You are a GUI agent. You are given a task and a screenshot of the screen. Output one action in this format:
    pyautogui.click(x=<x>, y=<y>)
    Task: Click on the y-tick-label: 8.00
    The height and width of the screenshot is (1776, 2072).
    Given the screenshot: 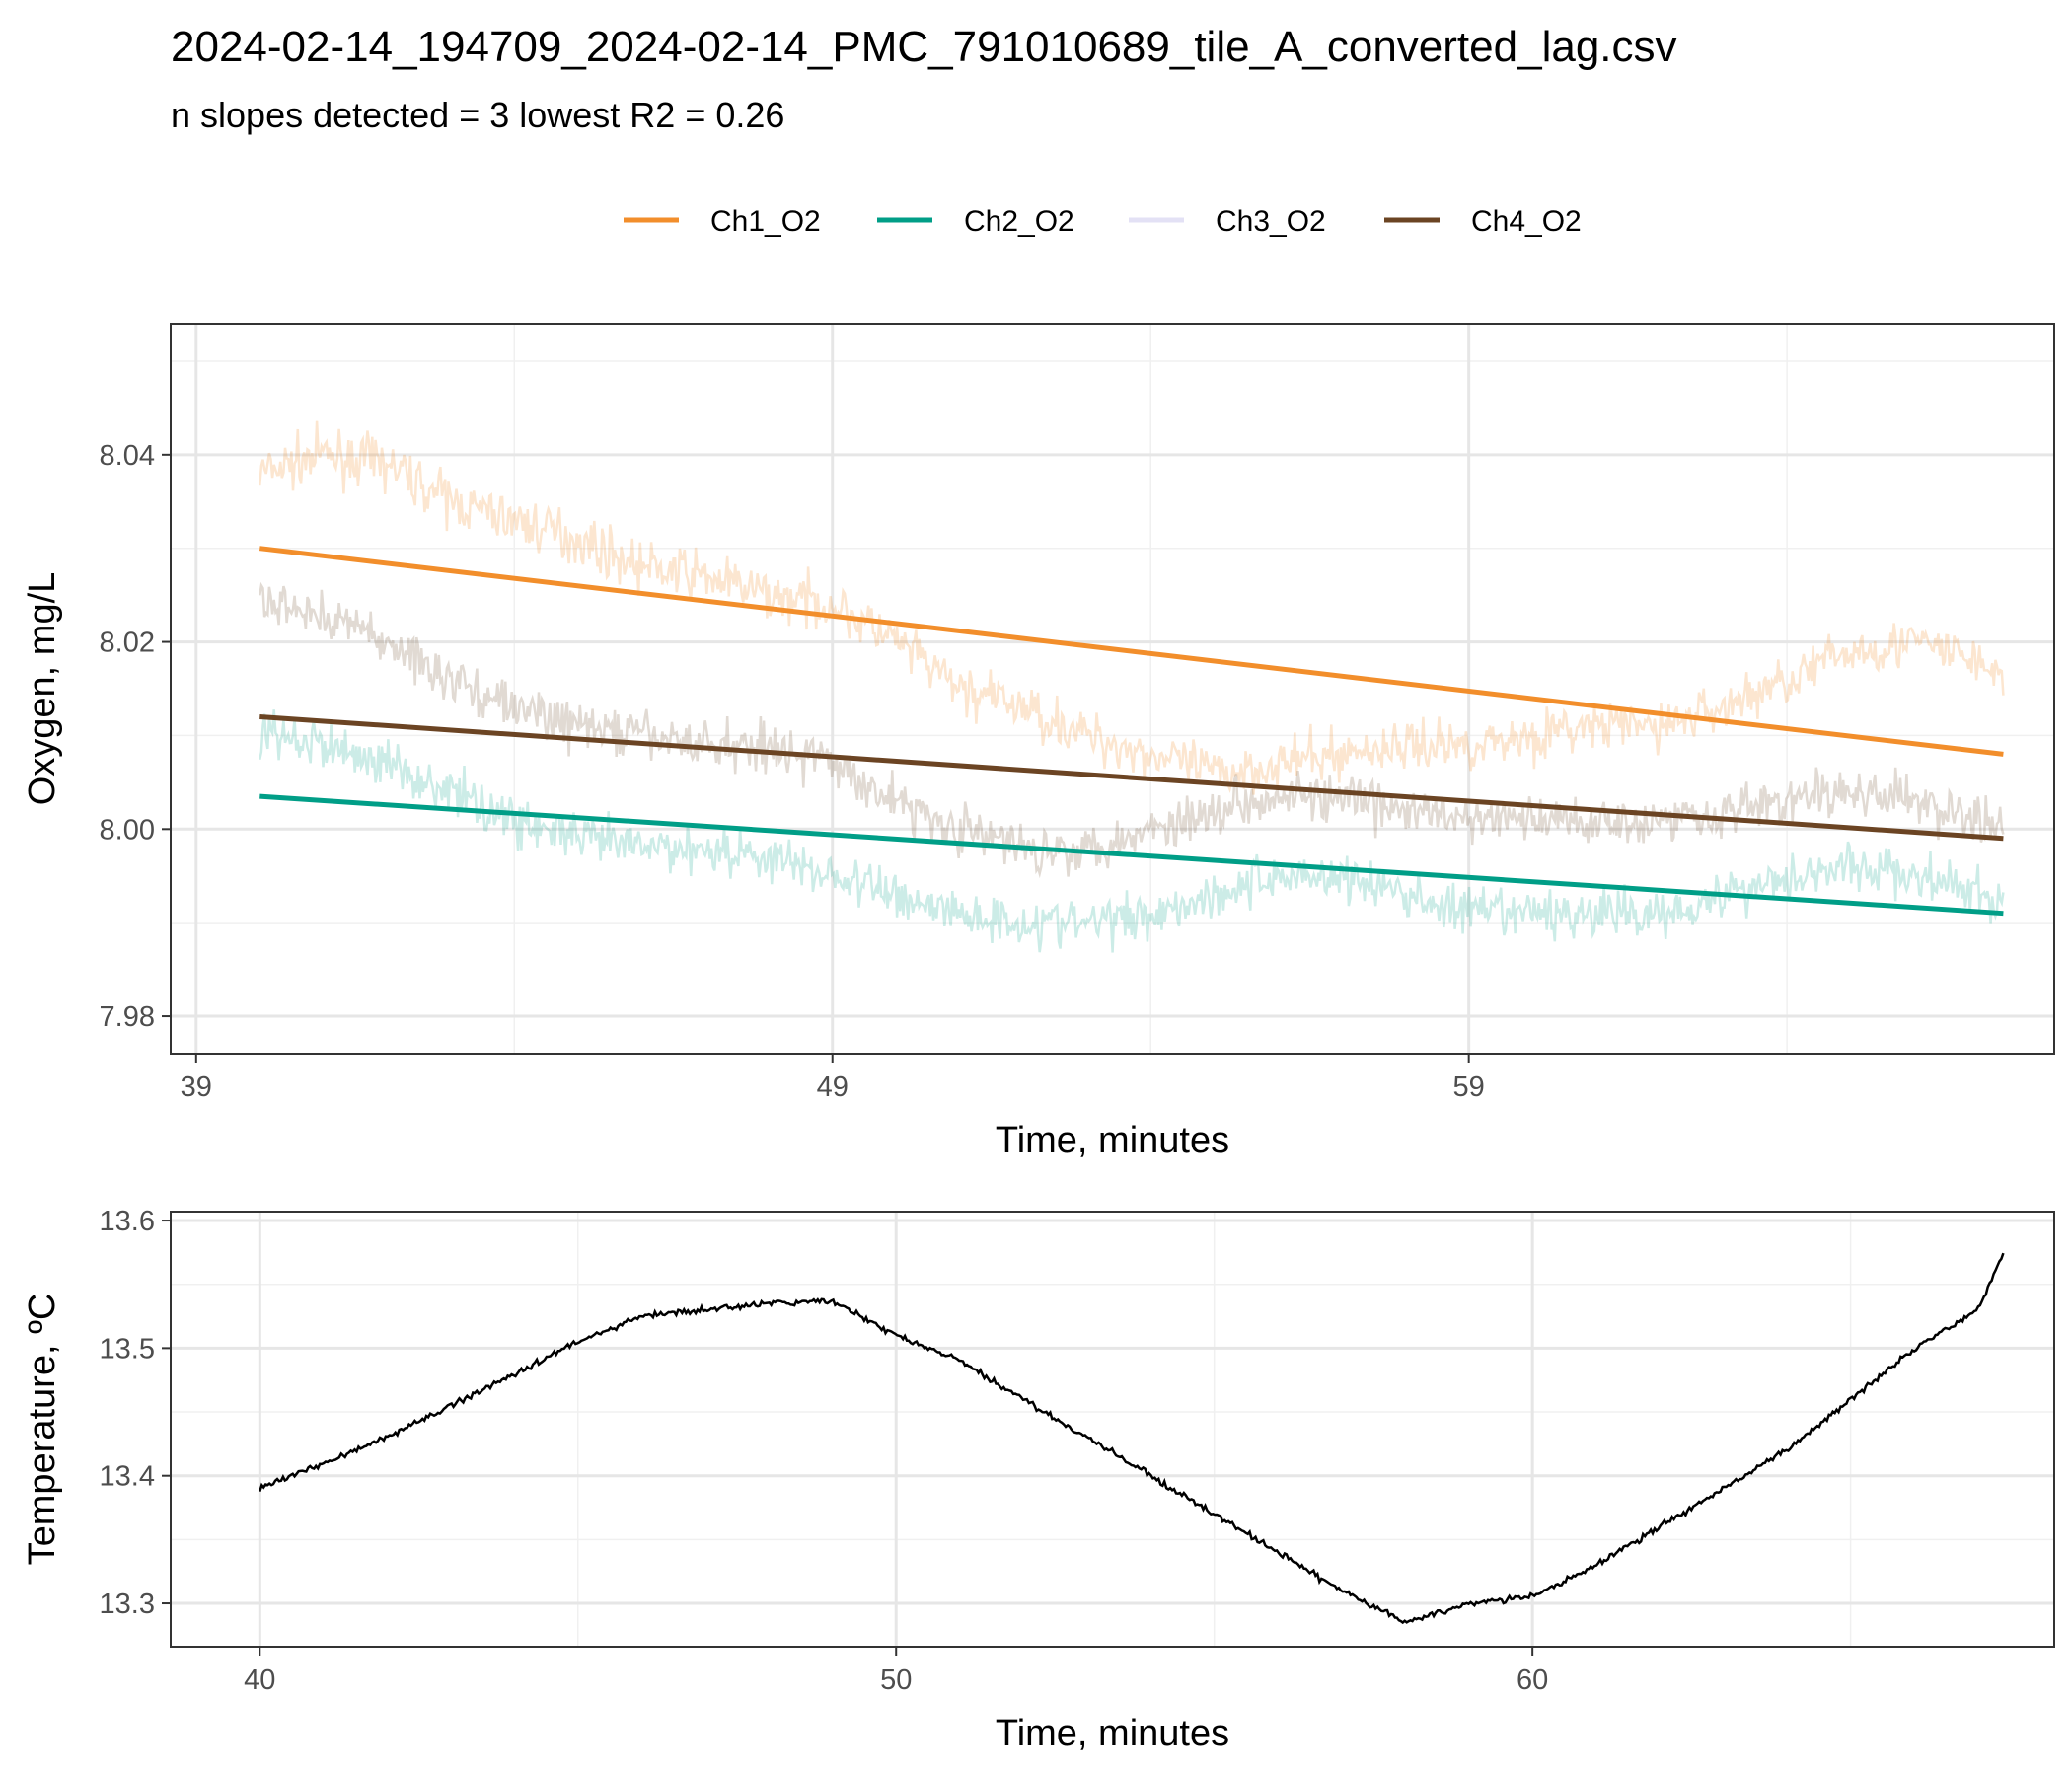 What is the action you would take?
    pyautogui.click(x=128, y=830)
    